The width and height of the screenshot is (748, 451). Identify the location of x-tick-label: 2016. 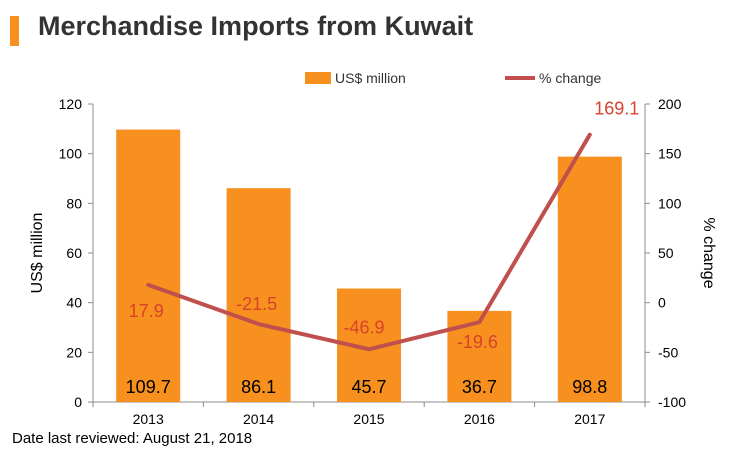
(479, 419).